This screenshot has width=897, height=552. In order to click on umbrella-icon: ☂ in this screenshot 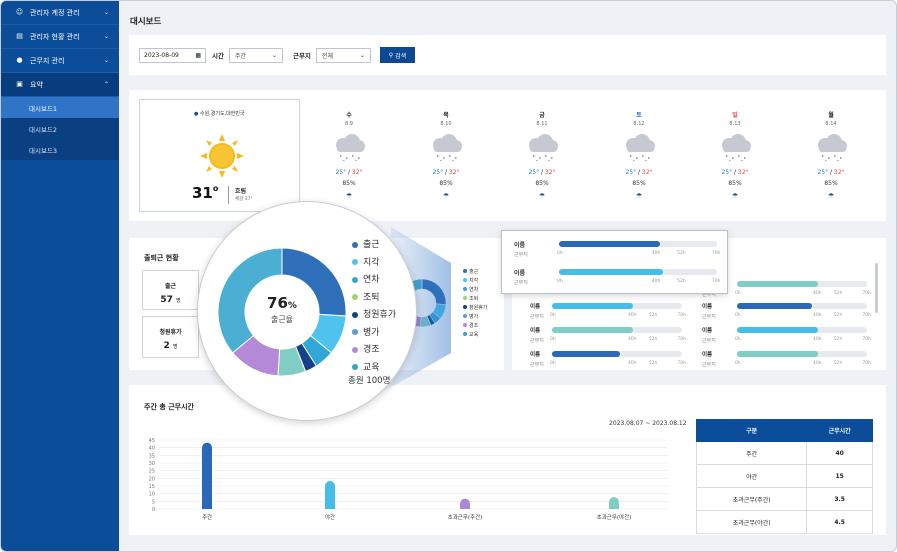, I will do `click(542, 196)`.